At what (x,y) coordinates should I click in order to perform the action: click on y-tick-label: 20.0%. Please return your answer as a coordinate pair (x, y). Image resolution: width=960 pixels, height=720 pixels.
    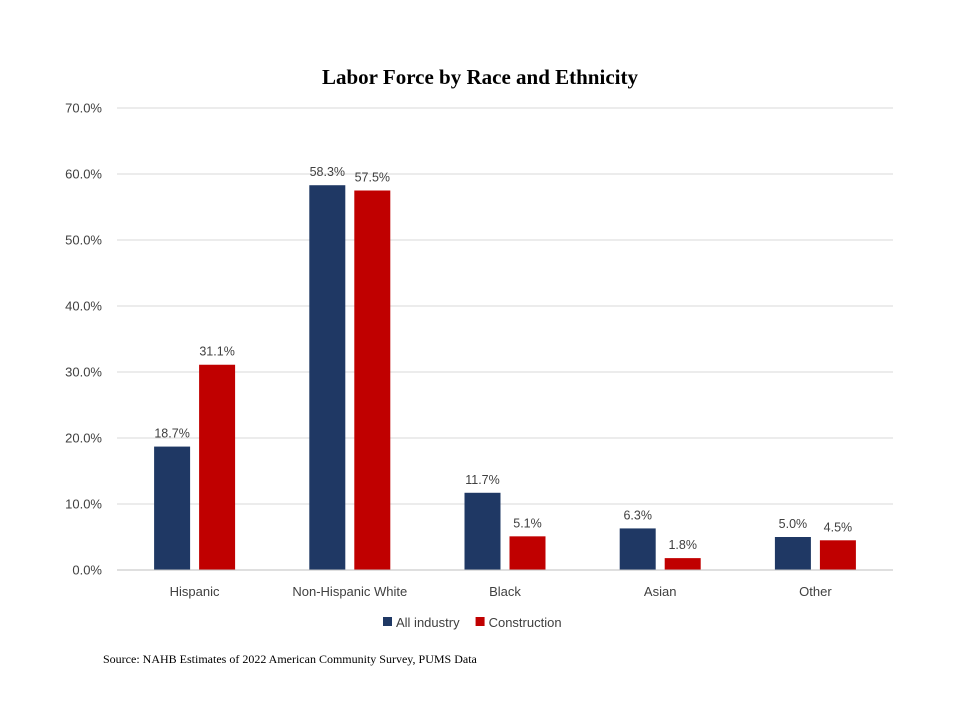
    Looking at the image, I should click on (83, 438).